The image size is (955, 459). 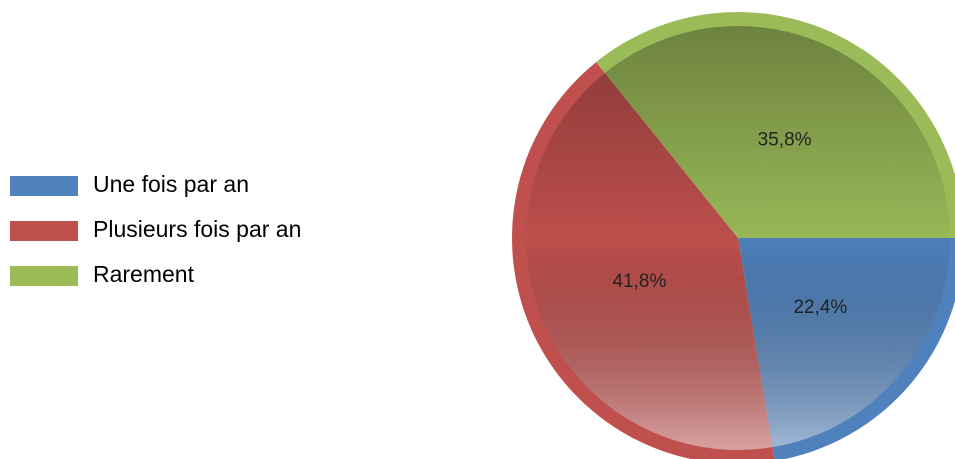 What do you see at coordinates (820, 307) in the screenshot?
I see `data-label: 22,4%` at bounding box center [820, 307].